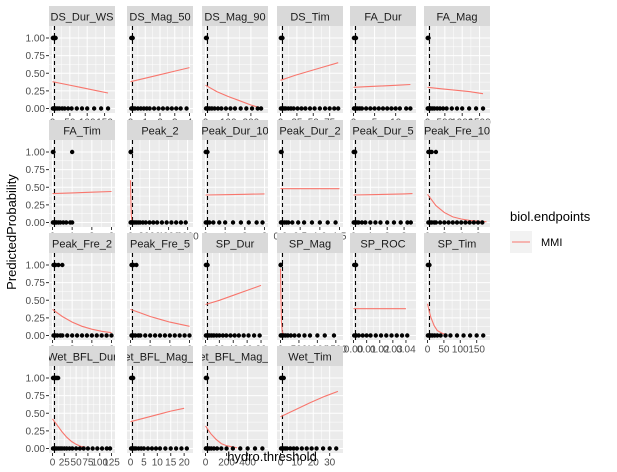  I want to click on facet-strip-label: SP_Mag, so click(310, 245).